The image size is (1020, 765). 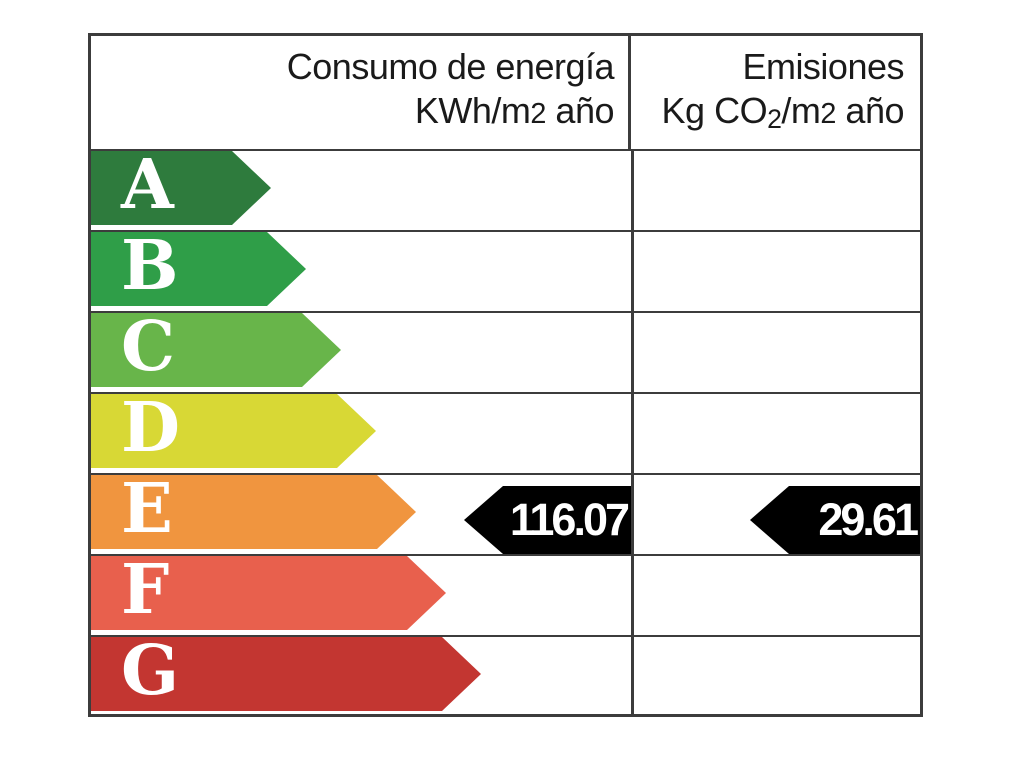 What do you see at coordinates (777, 675) in the screenshot?
I see `emissions-cell-g` at bounding box center [777, 675].